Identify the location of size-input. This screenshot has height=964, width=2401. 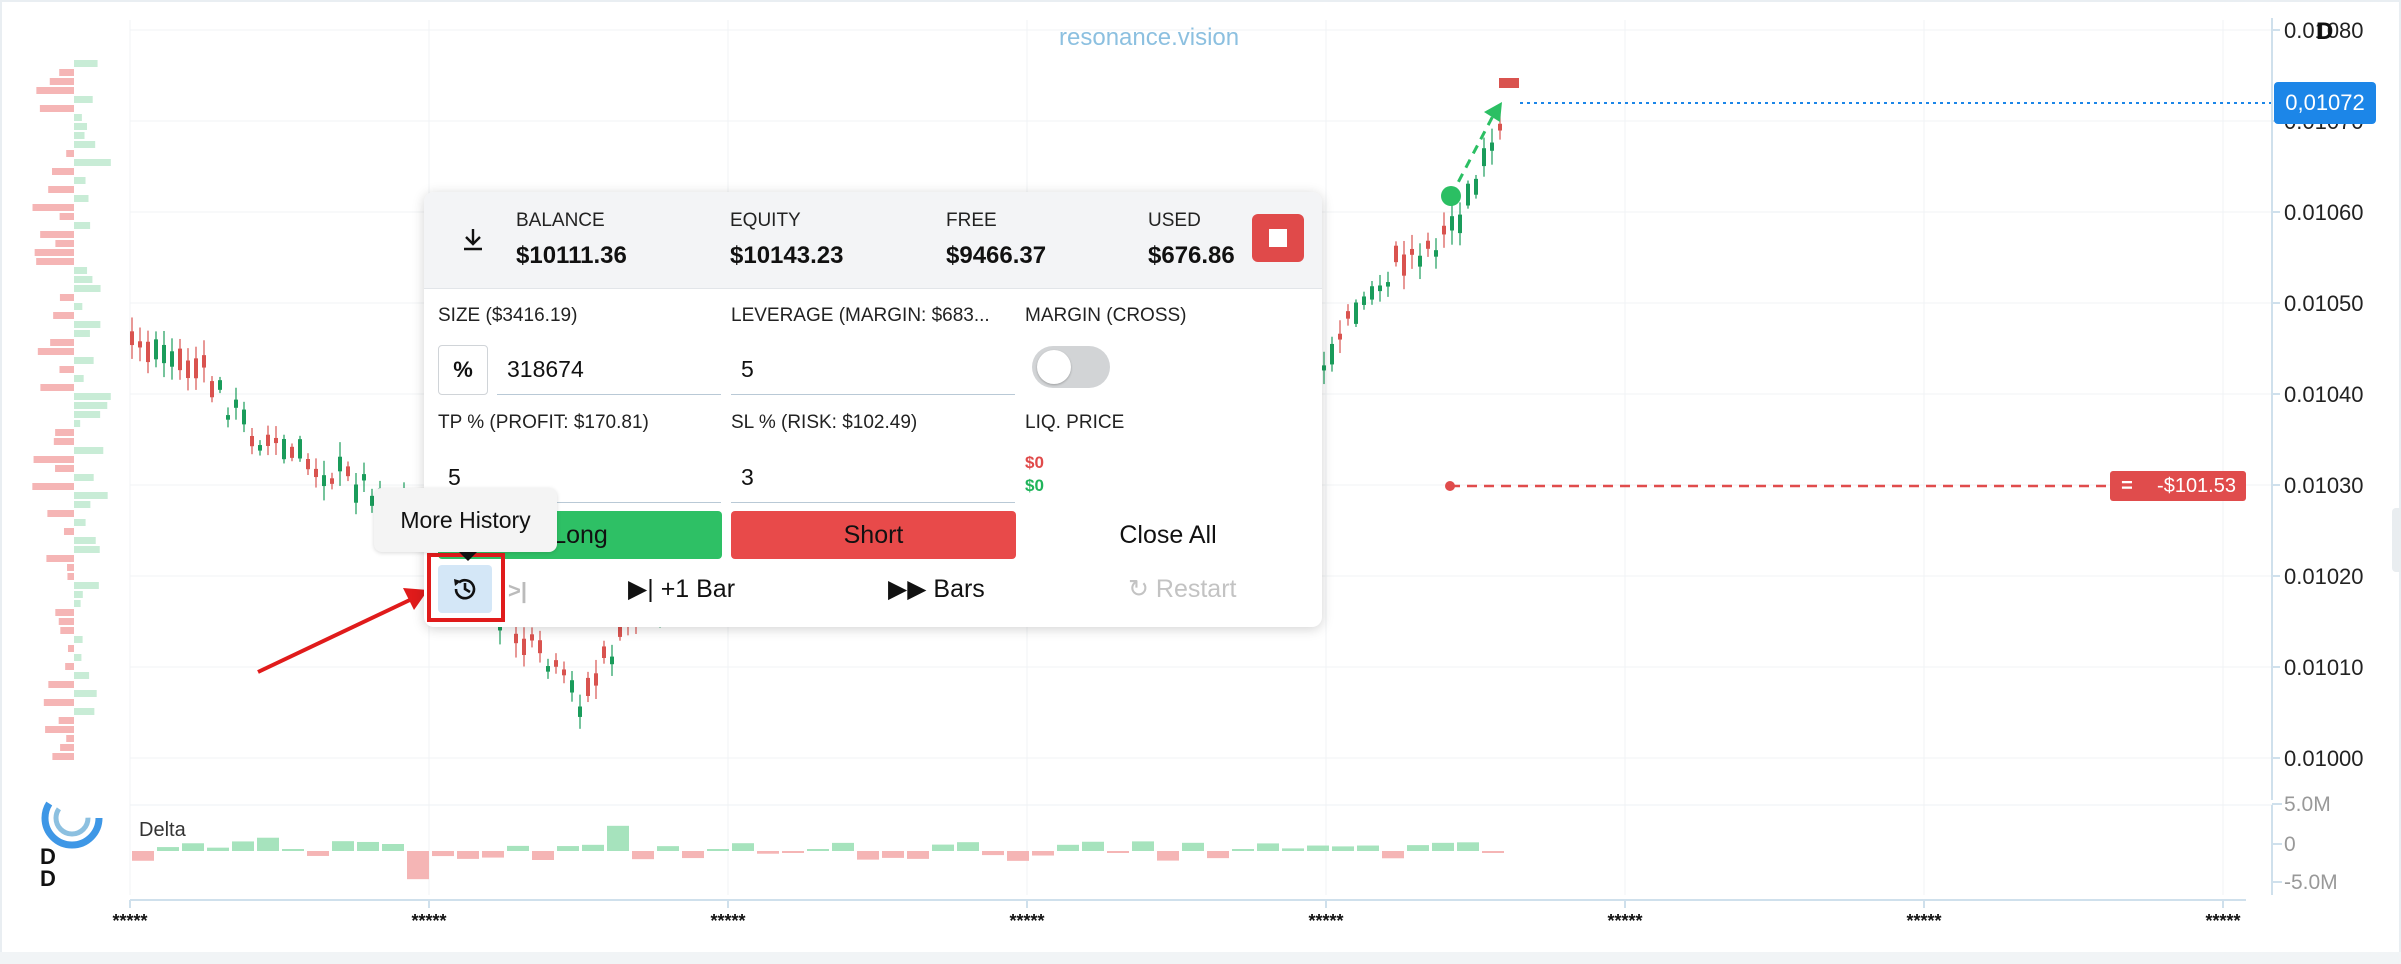
(609, 370).